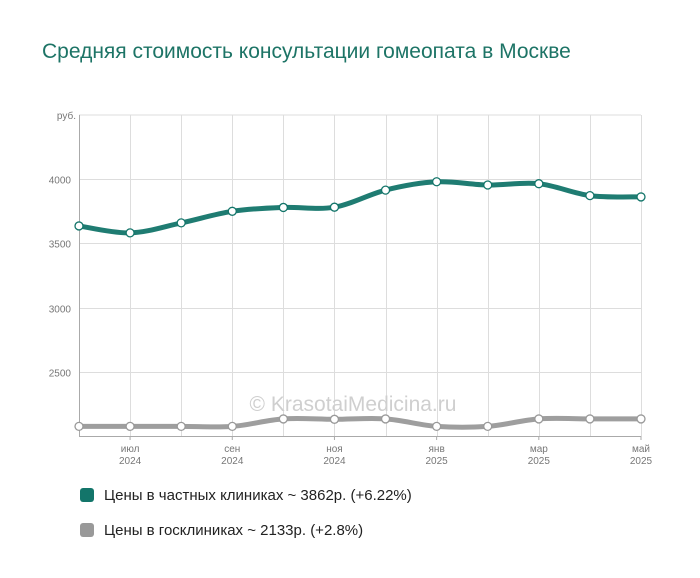 Image resolution: width=700 pixels, height=578 pixels. Describe the element at coordinates (437, 449) in the screenshot. I see `x-tick-month: янв` at that location.